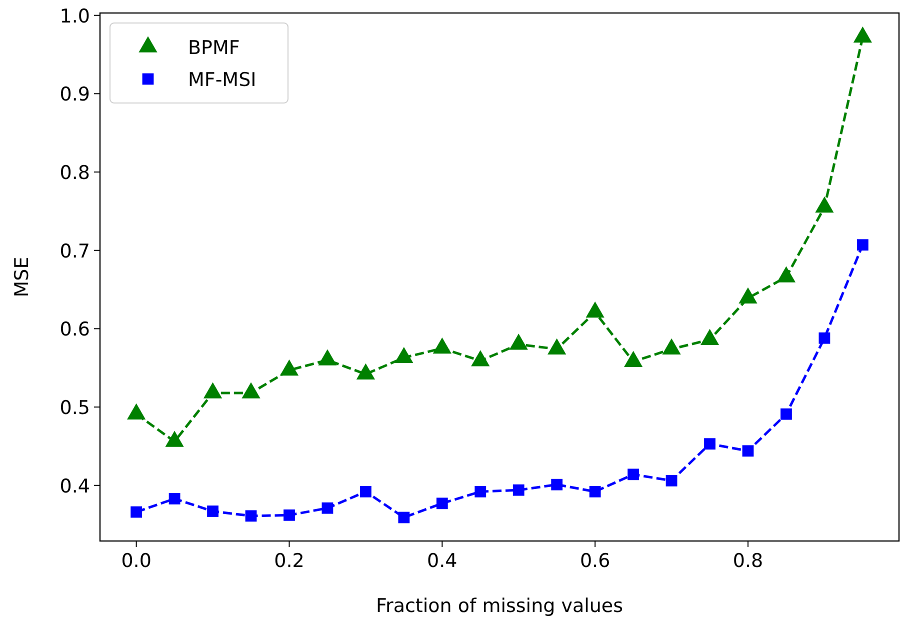 This screenshot has width=909, height=620. Describe the element at coordinates (22, 277) in the screenshot. I see `y-axis-title: MSE` at that location.